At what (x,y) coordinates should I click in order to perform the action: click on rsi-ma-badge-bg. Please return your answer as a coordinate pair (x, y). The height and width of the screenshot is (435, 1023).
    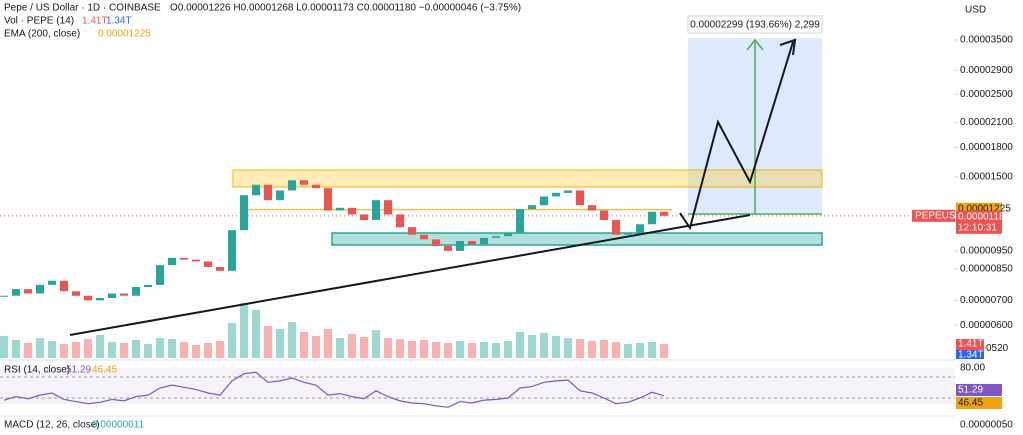
    Looking at the image, I should click on (979, 403).